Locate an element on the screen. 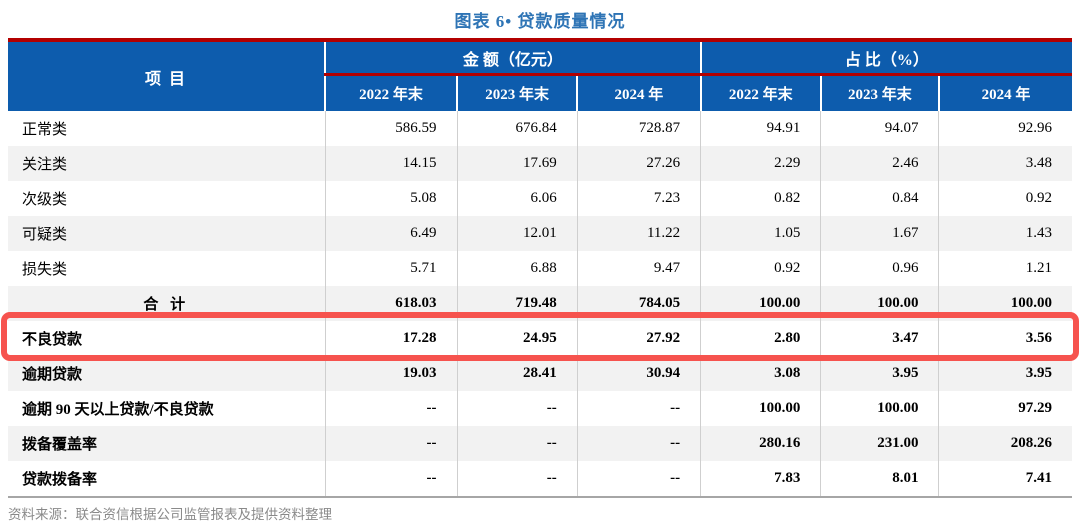 This screenshot has width=1080, height=528. cell-value: 0.84 is located at coordinates (879, 198).